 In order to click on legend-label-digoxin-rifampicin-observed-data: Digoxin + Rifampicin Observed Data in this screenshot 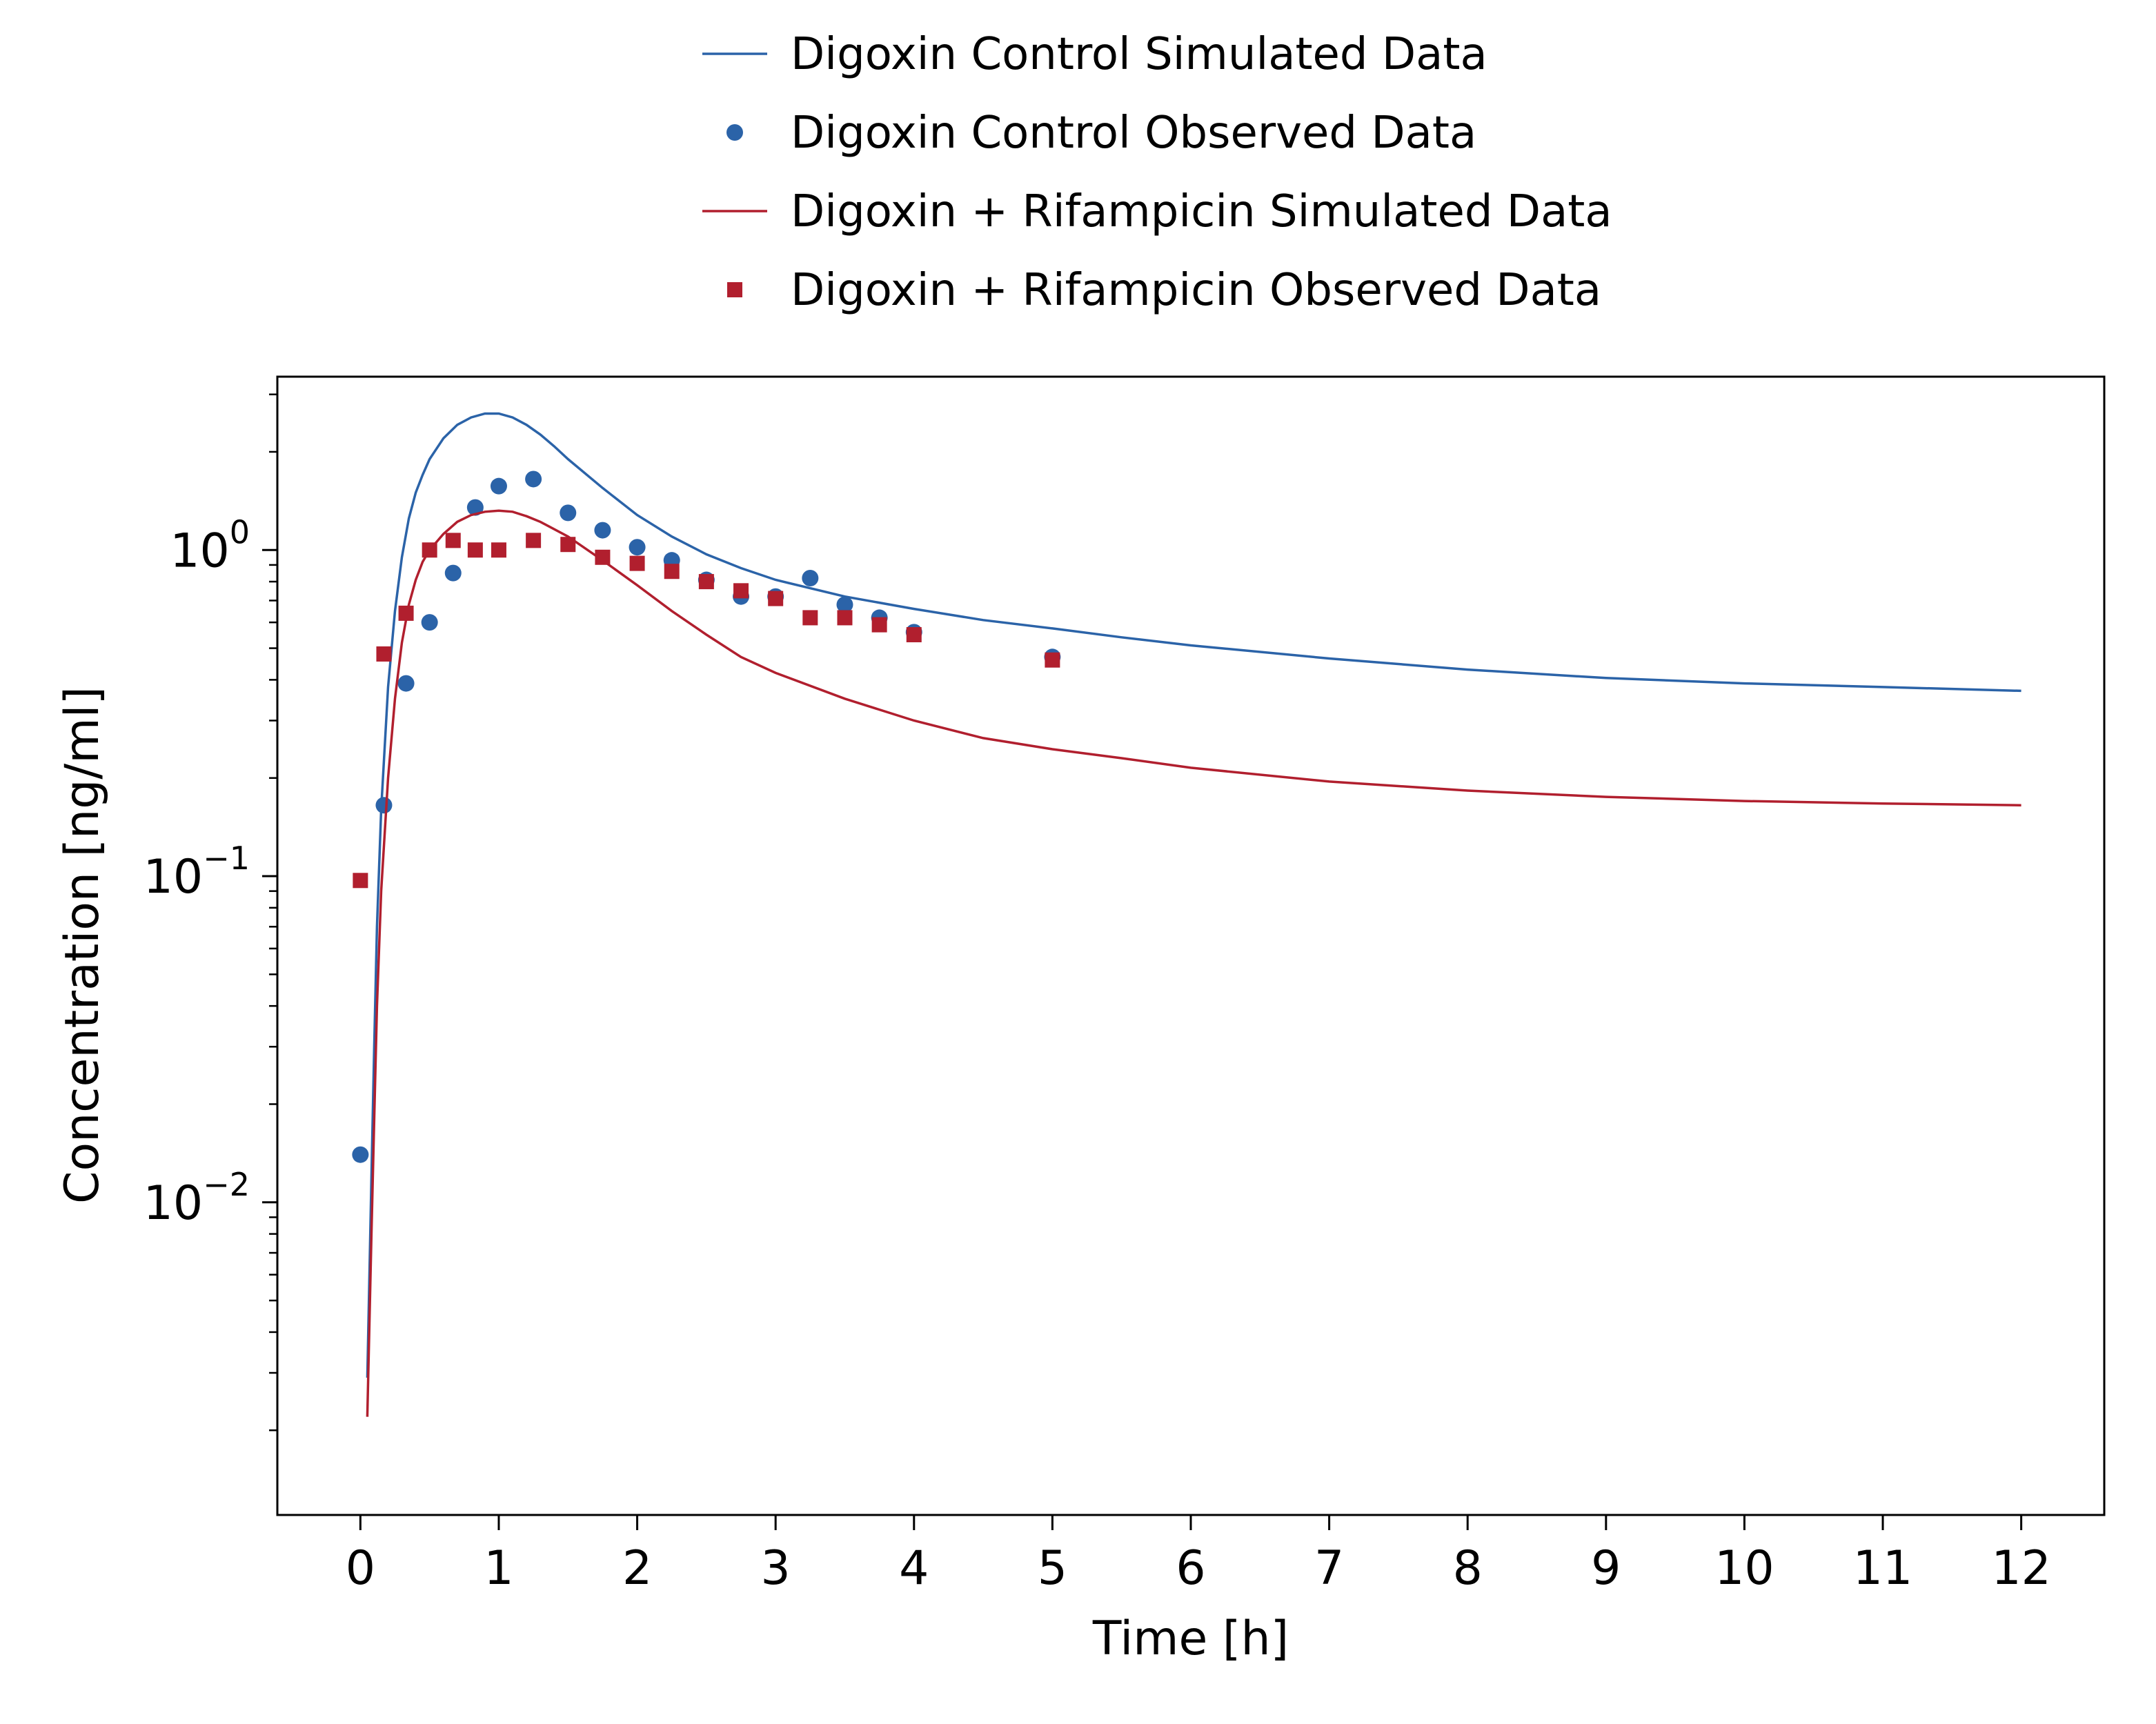, I will do `click(1196, 290)`.